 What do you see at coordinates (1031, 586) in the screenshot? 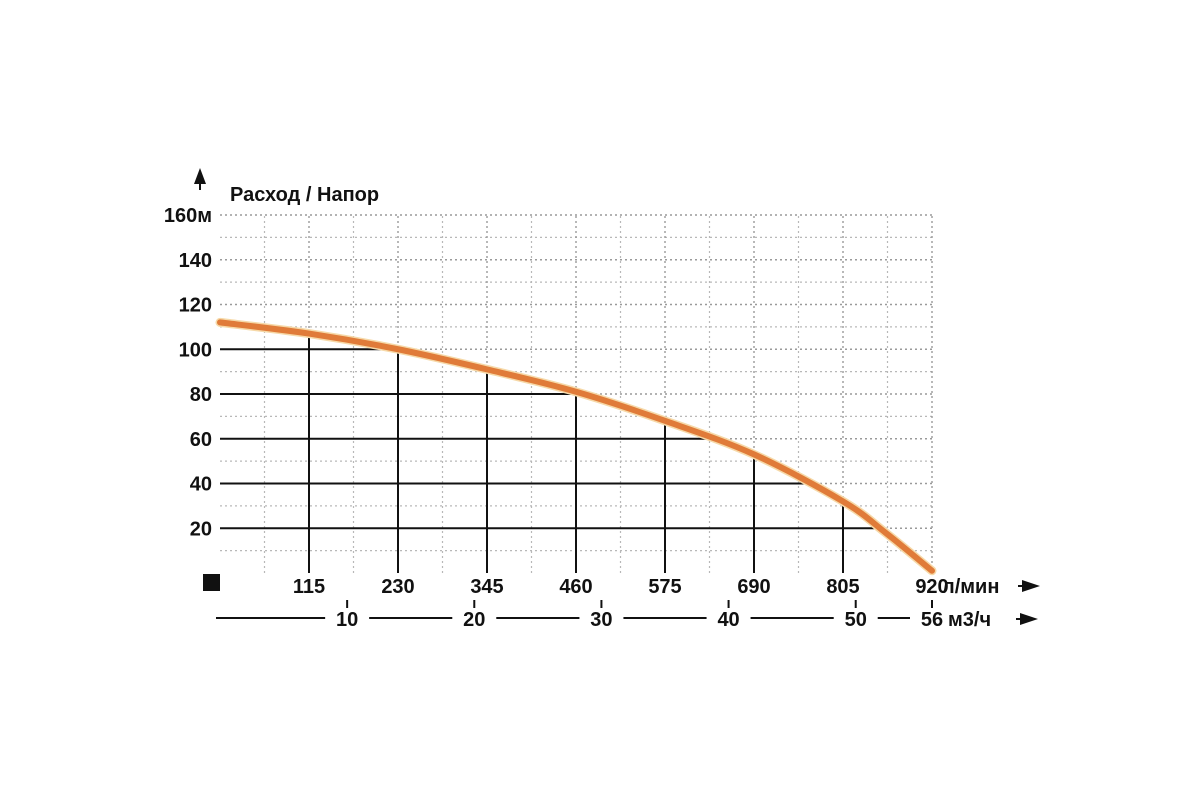
I see `x-axis-arrow-icon` at bounding box center [1031, 586].